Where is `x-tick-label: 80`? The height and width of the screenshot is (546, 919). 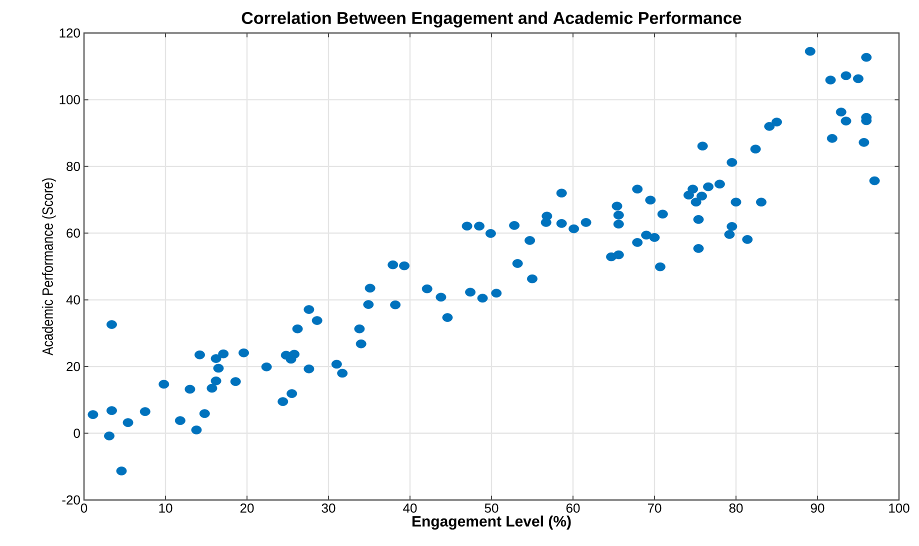
x-tick-label: 80 is located at coordinates (736, 508).